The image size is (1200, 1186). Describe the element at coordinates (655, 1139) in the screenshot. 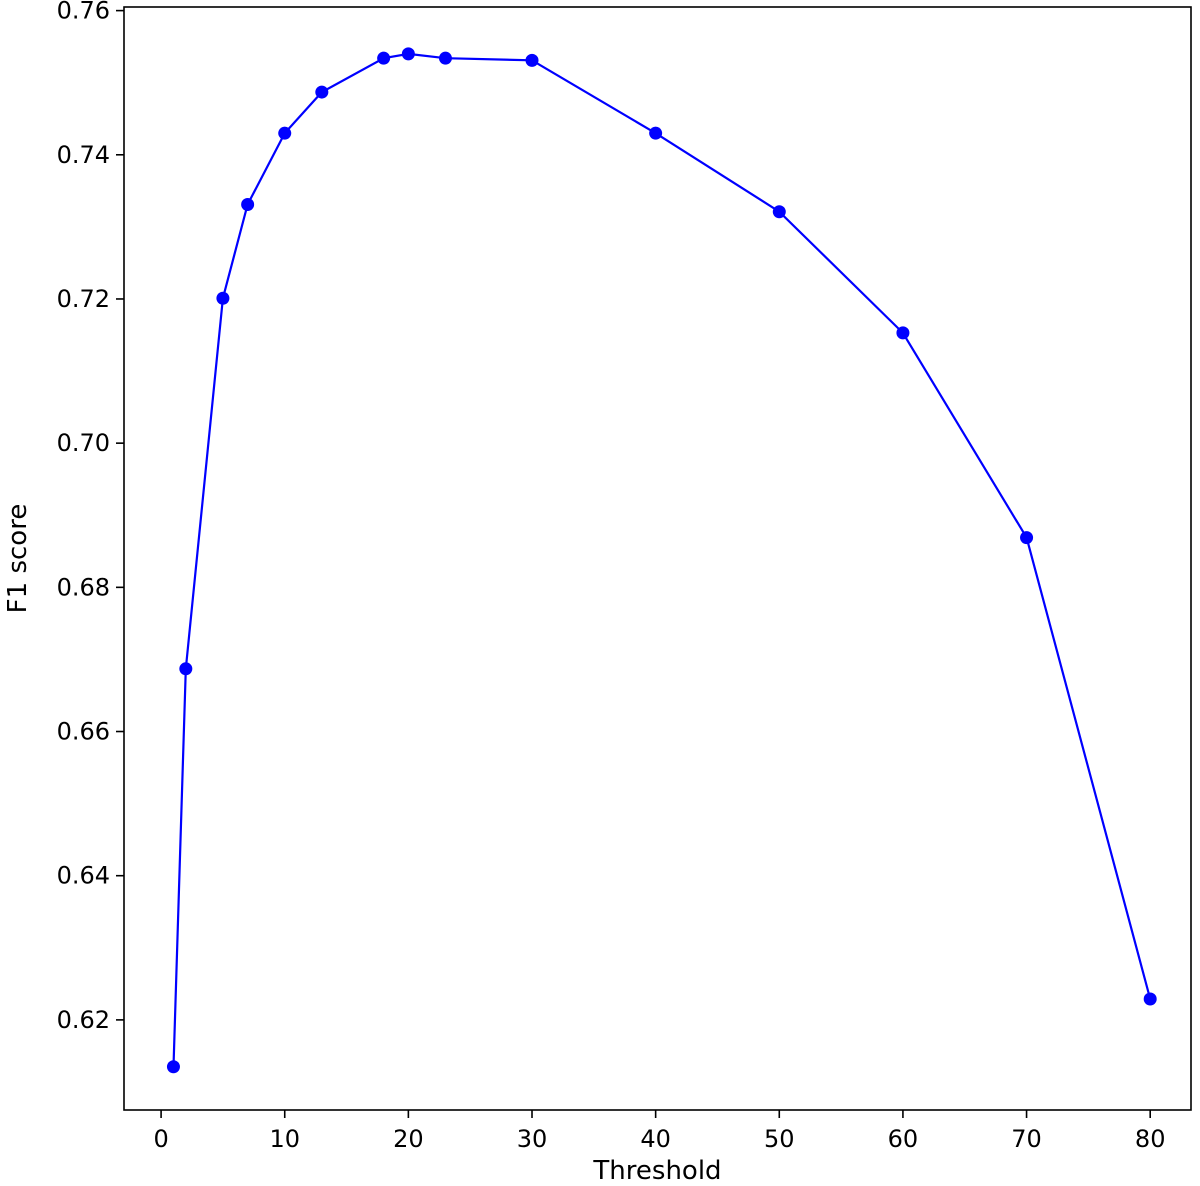

I see `x-tick-label: 40` at that location.